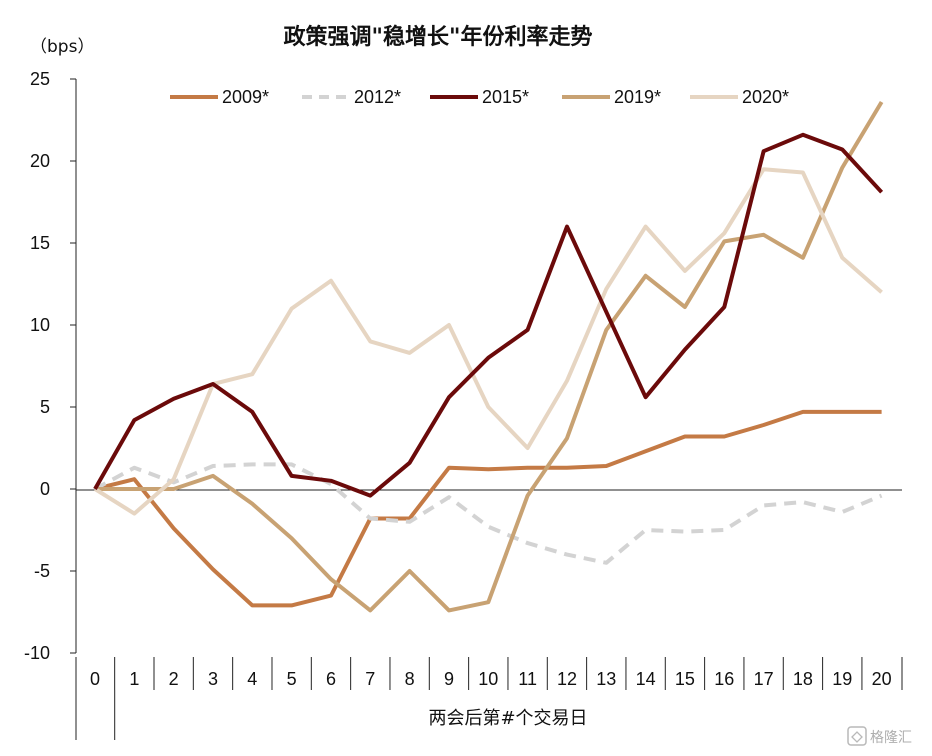  What do you see at coordinates (765, 97) in the screenshot?
I see `legend-label: 2020*` at bounding box center [765, 97].